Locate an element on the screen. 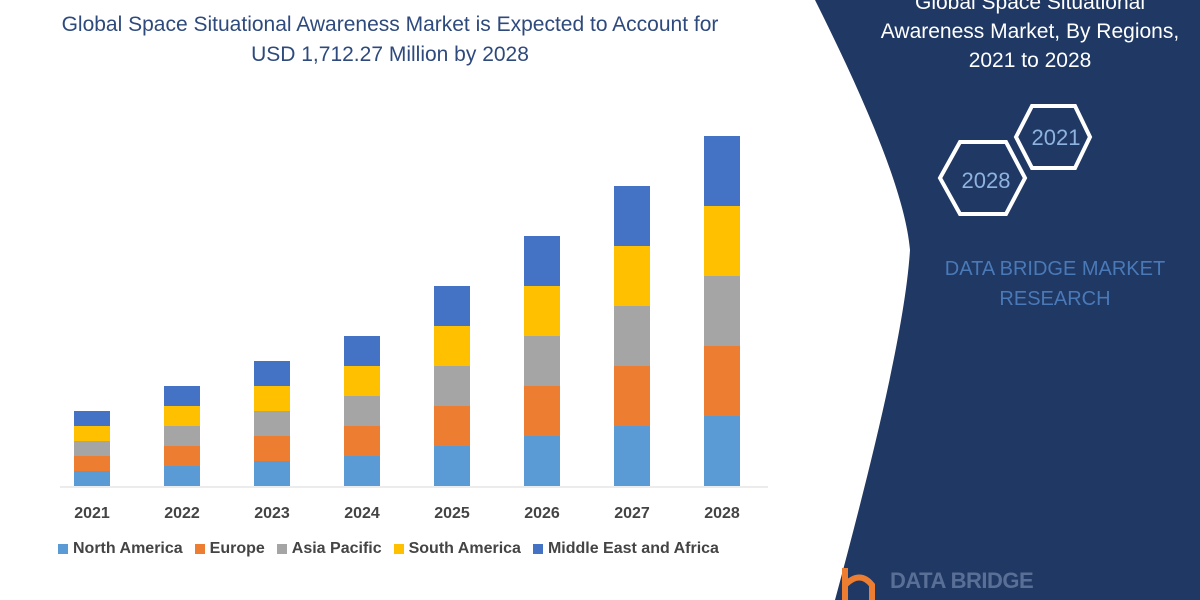 Image resolution: width=1200 pixels, height=600 pixels. legend-item: North America is located at coordinates (120, 549).